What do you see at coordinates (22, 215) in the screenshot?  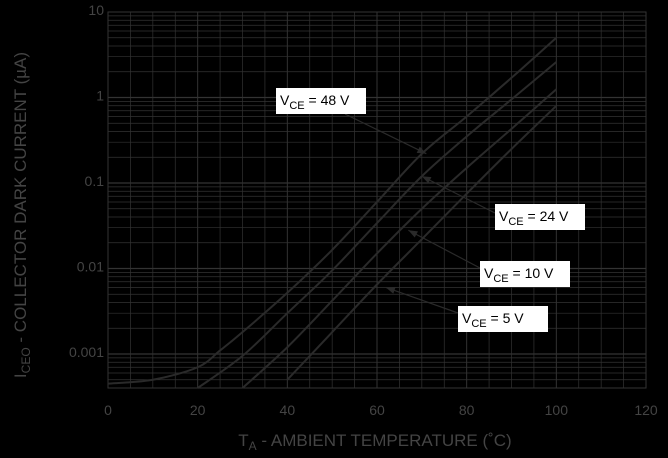 I see `y-axis-title: ICEO - COLLECTOR DARK CURRENT (µA)` at bounding box center [22, 215].